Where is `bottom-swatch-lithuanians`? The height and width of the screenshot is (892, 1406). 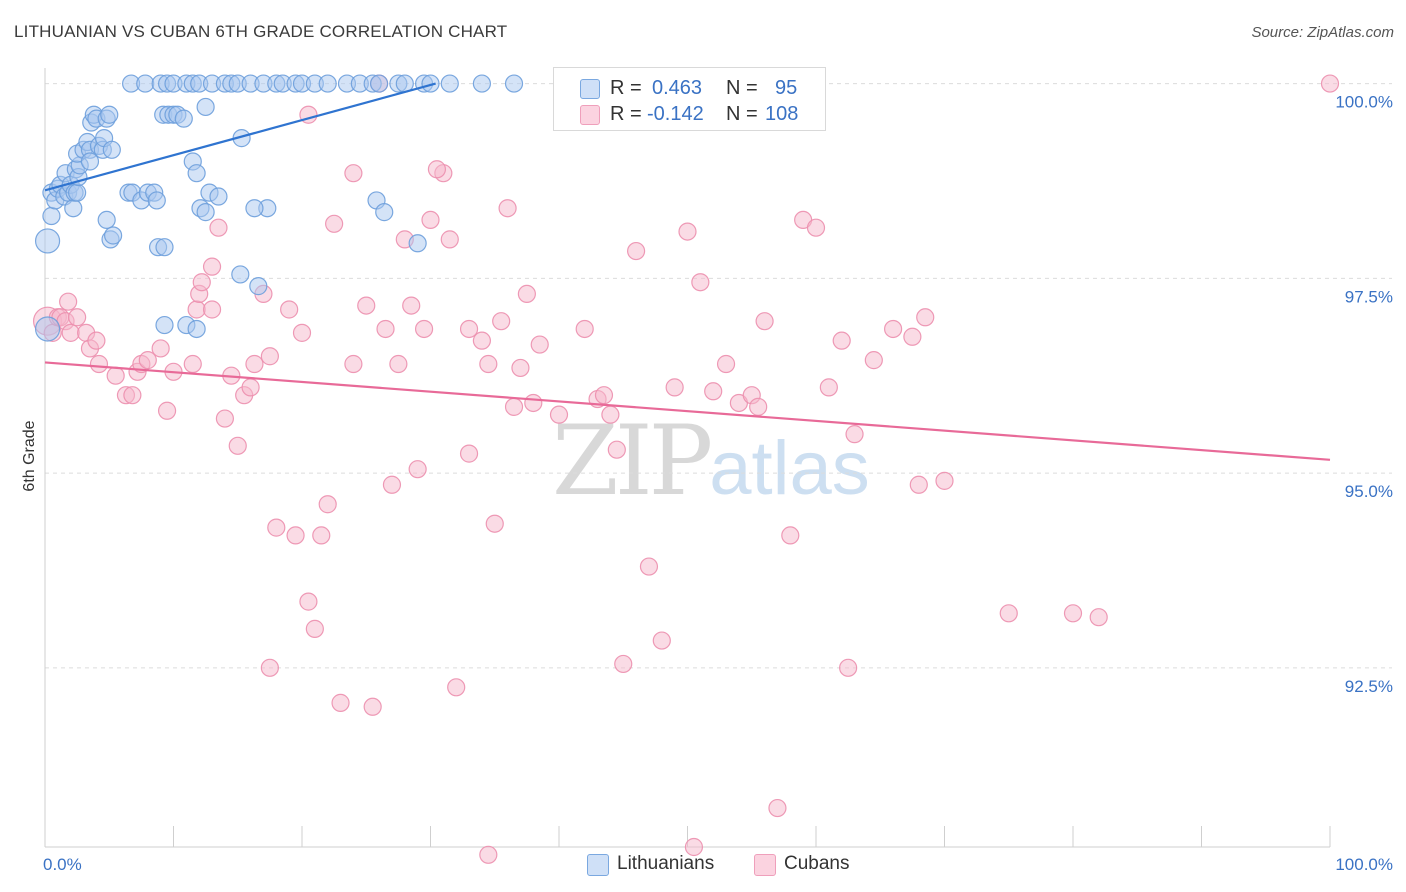
bottom-swatch-lithuanians is located at coordinates (598, 865).